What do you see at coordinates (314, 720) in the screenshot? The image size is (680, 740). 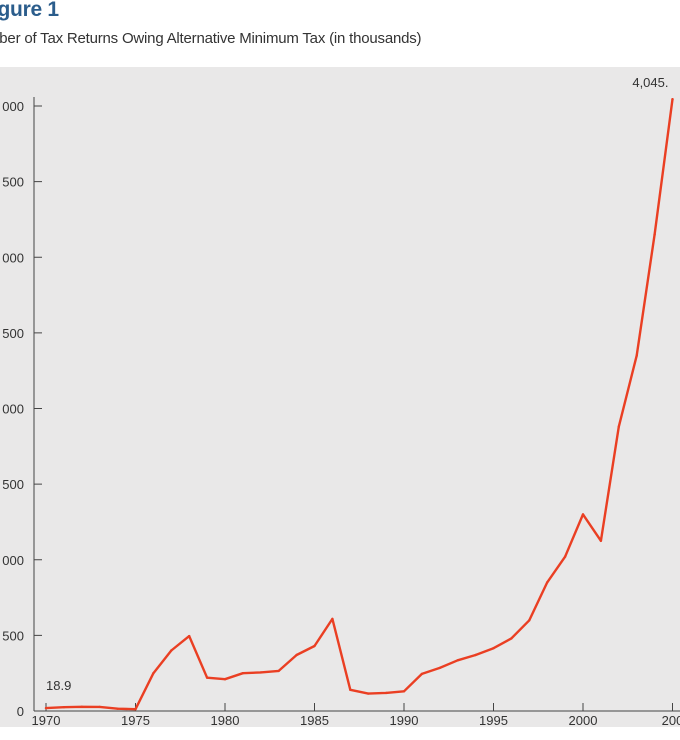 I see `x-tick-label: 1985` at bounding box center [314, 720].